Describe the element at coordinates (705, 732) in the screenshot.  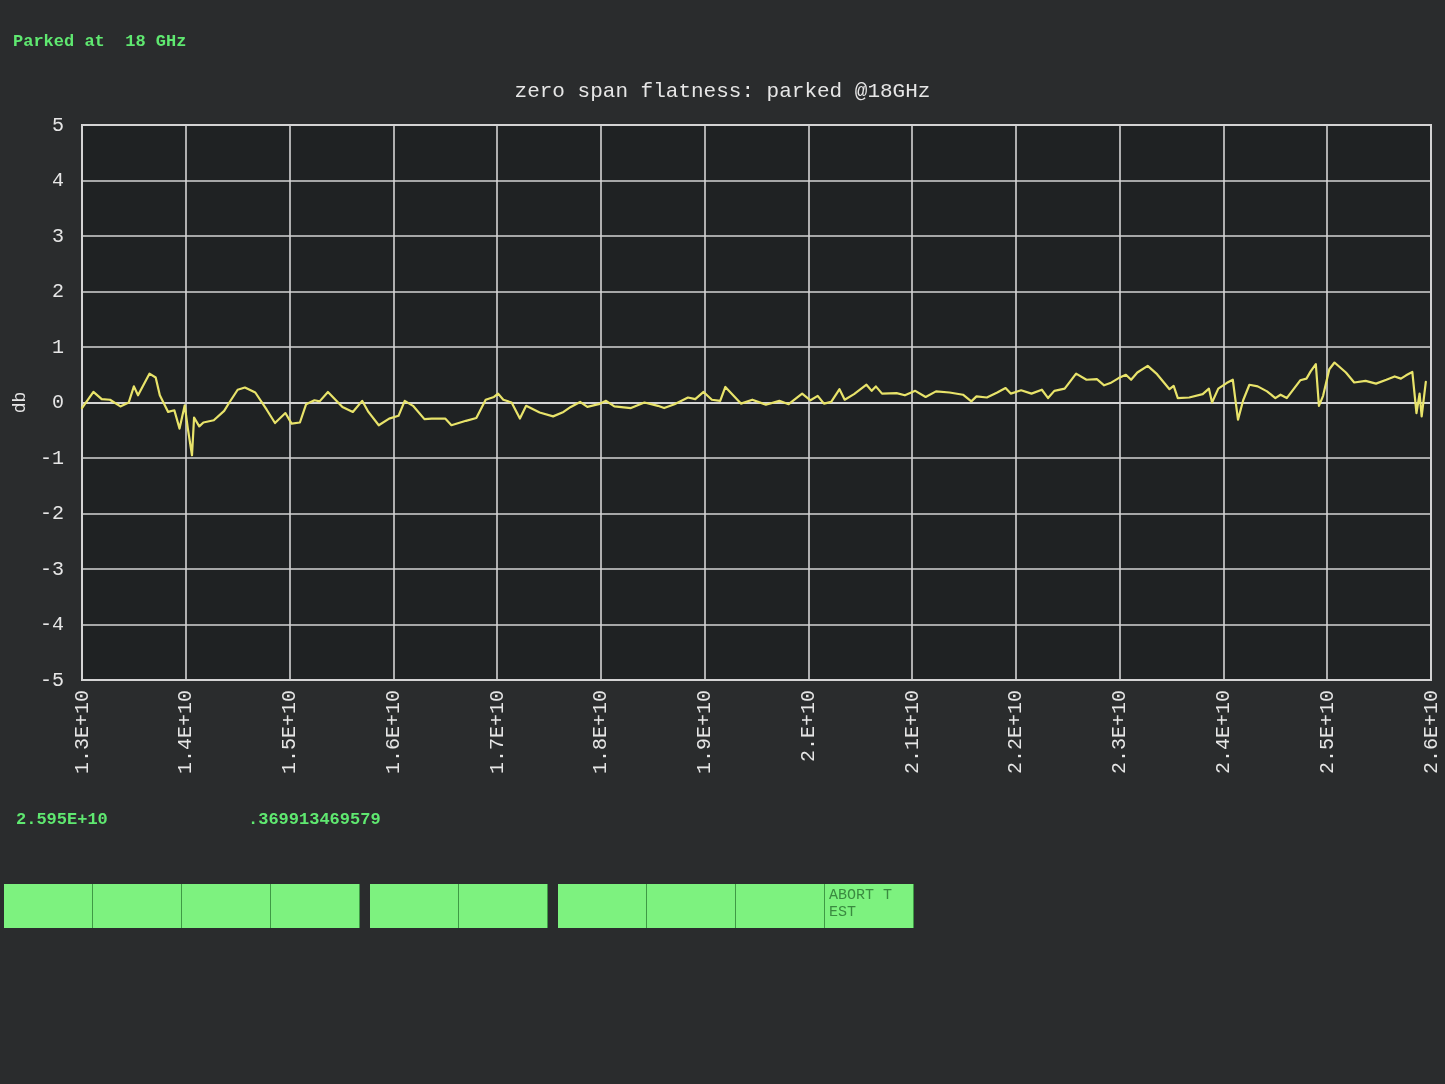
I see `x-tick-label: 1.9E+10` at that location.